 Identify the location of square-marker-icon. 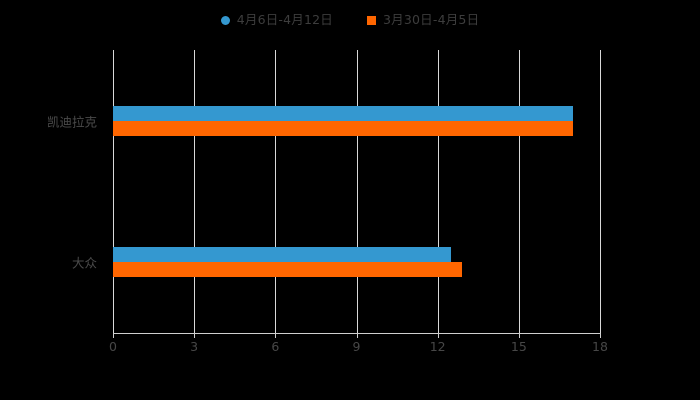
(371, 20).